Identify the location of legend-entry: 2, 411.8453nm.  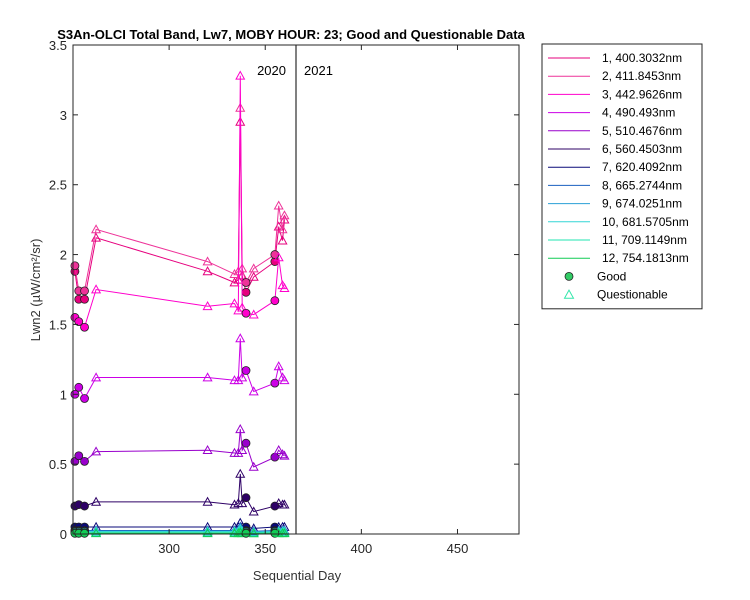
(614, 76).